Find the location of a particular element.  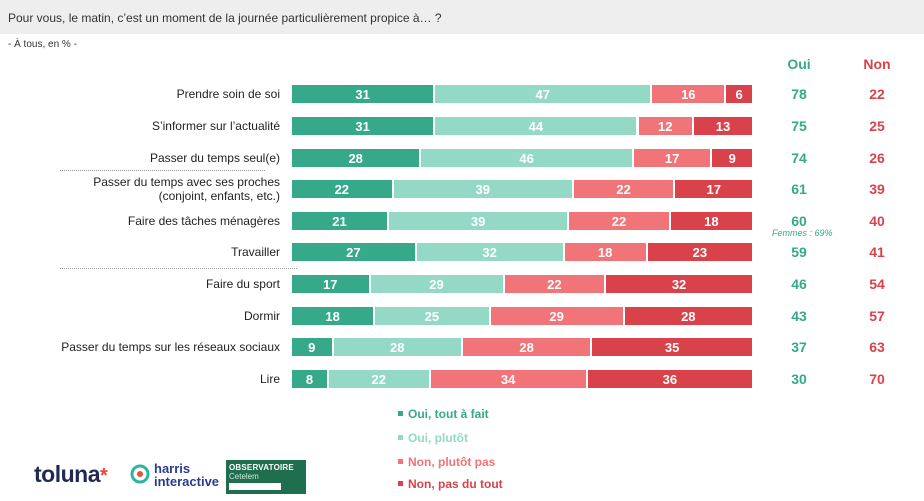

bar-segment: 34 is located at coordinates (509, 379).